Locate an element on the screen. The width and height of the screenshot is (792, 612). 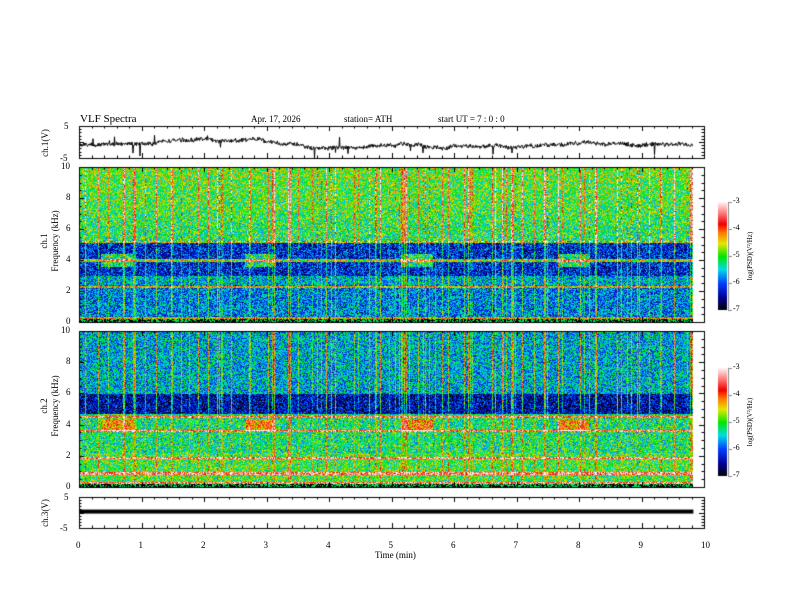
figure-title: VLF Spectra is located at coordinates (108, 119).